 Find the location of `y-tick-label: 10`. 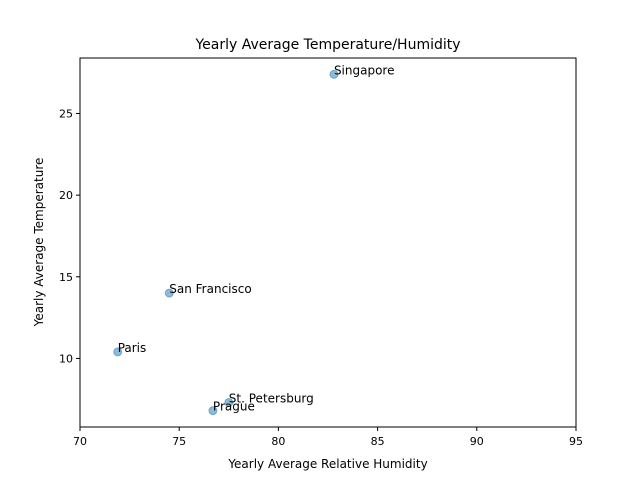

y-tick-label: 10 is located at coordinates (66, 358).